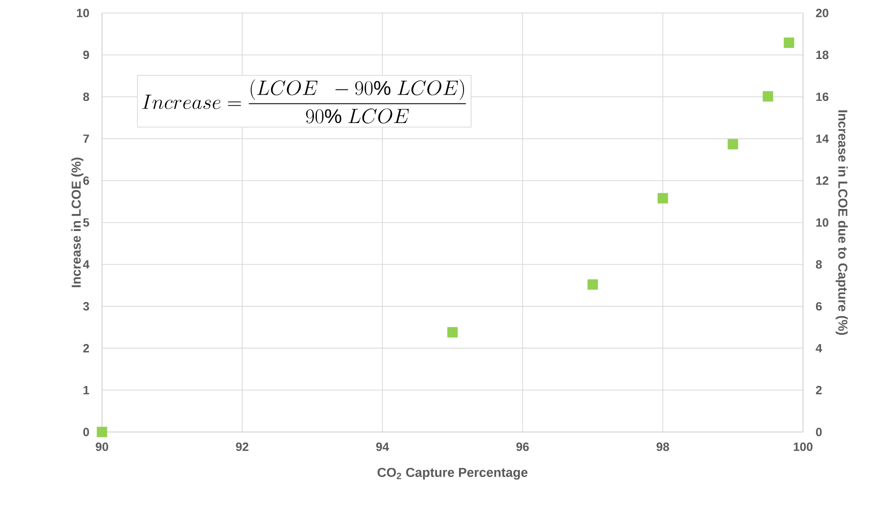 This screenshot has height=513, width=890. Describe the element at coordinates (822, 13) in the screenshot. I see `y2-tick-label: 20` at that location.